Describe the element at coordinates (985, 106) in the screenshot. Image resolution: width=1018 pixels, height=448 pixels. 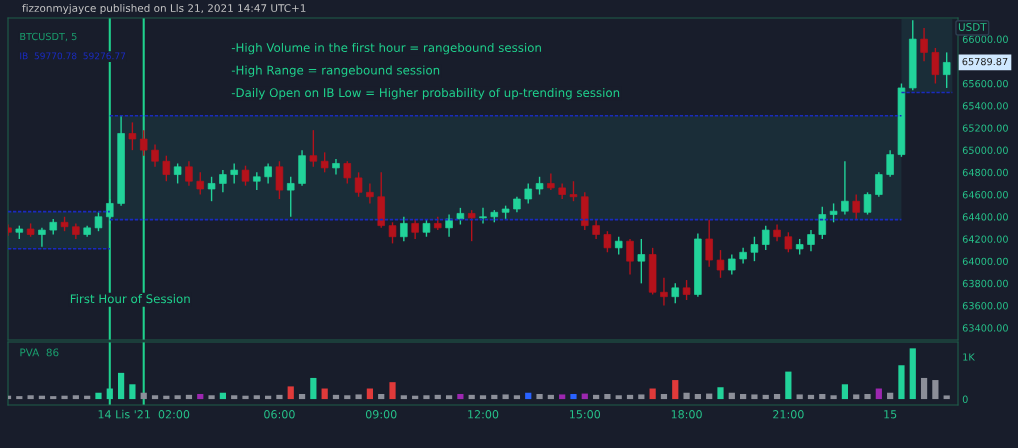
I see `y-tick-label: 65400.00` at that location.